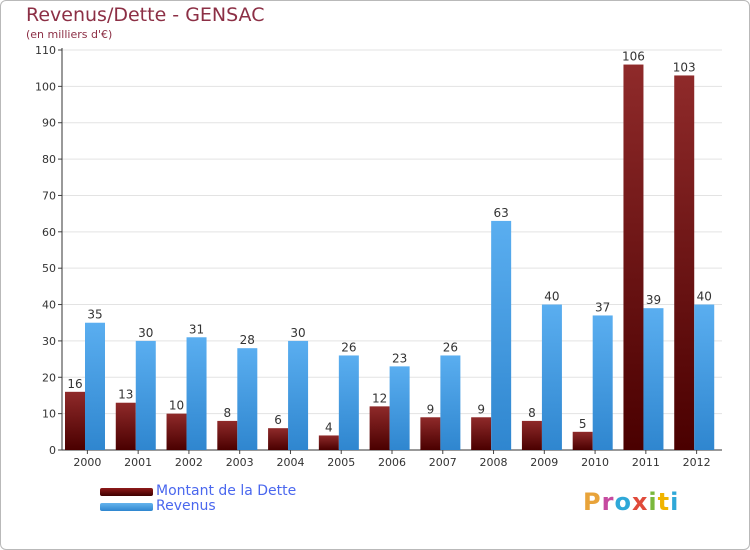  Describe the element at coordinates (125, 395) in the screenshot. I see `data-label-dette: 13` at that location.